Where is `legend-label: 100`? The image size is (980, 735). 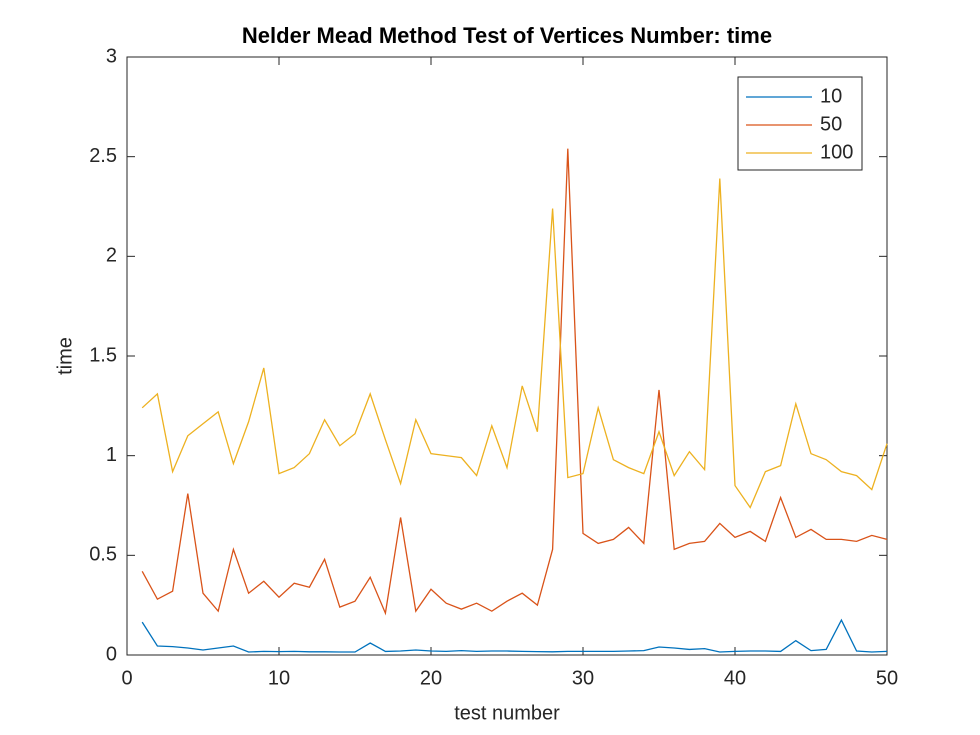 legend-label: 100 is located at coordinates (836, 152).